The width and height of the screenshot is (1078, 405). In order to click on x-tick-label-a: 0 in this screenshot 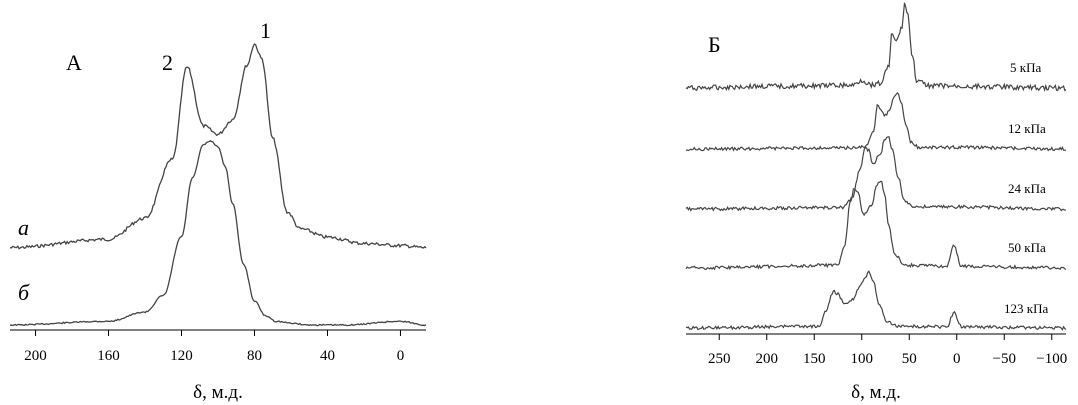, I will do `click(401, 356)`.